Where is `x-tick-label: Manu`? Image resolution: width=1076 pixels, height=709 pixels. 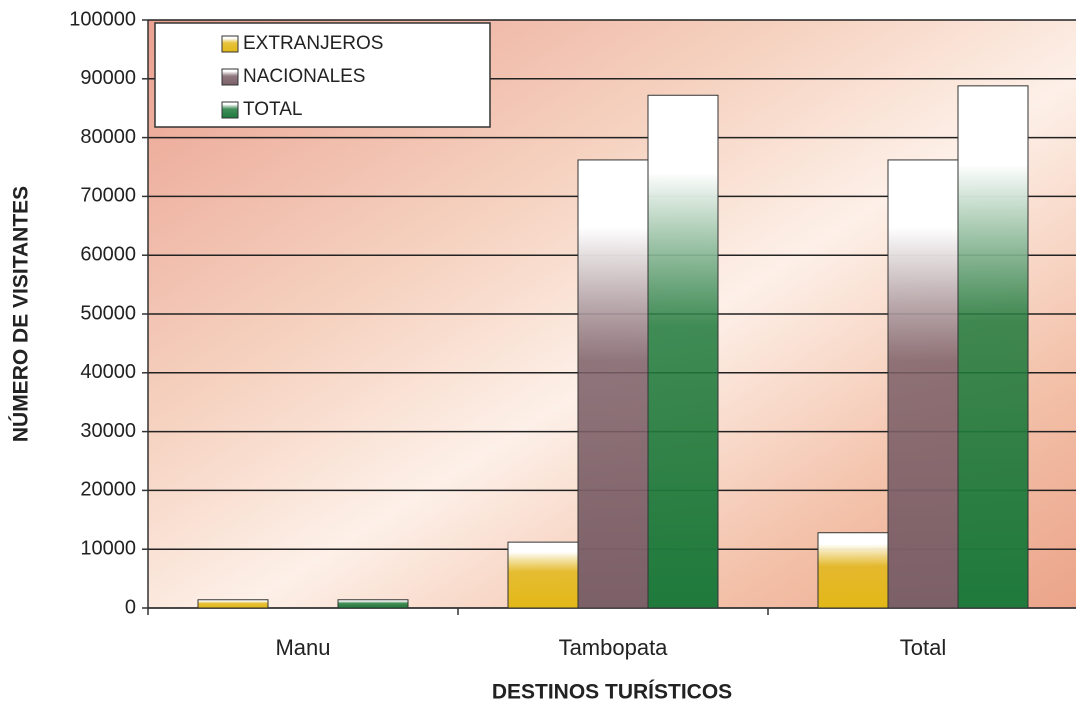
x-tick-label: Manu is located at coordinates (302, 647).